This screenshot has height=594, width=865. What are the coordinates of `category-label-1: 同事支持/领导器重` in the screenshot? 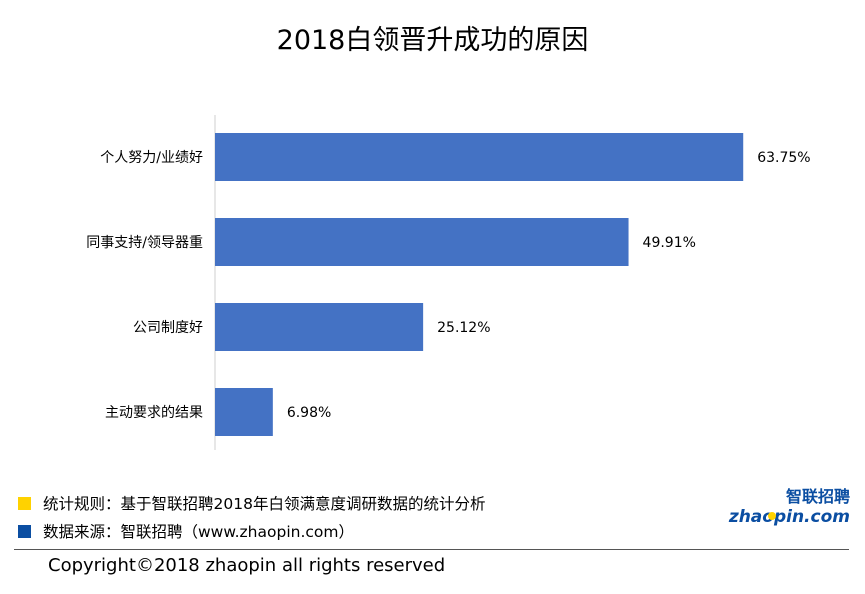 It's located at (144, 243).